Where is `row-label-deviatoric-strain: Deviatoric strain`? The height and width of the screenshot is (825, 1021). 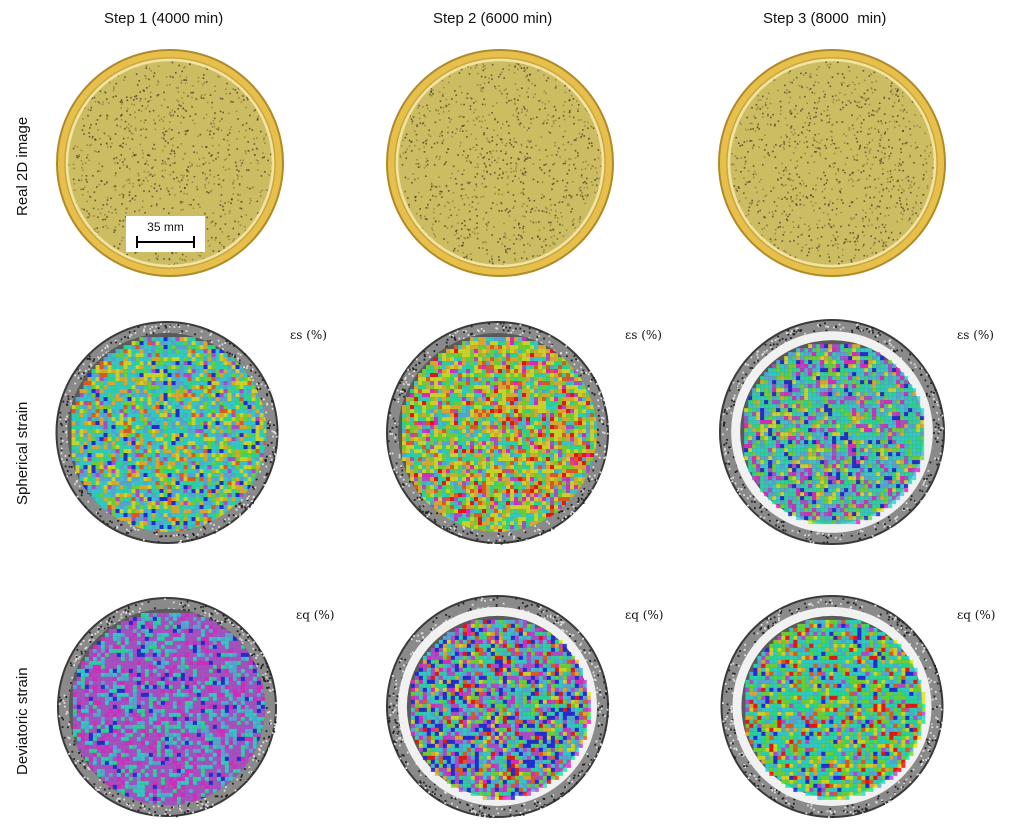
row-label-deviatoric-strain: Deviatoric strain is located at coordinates (22, 721).